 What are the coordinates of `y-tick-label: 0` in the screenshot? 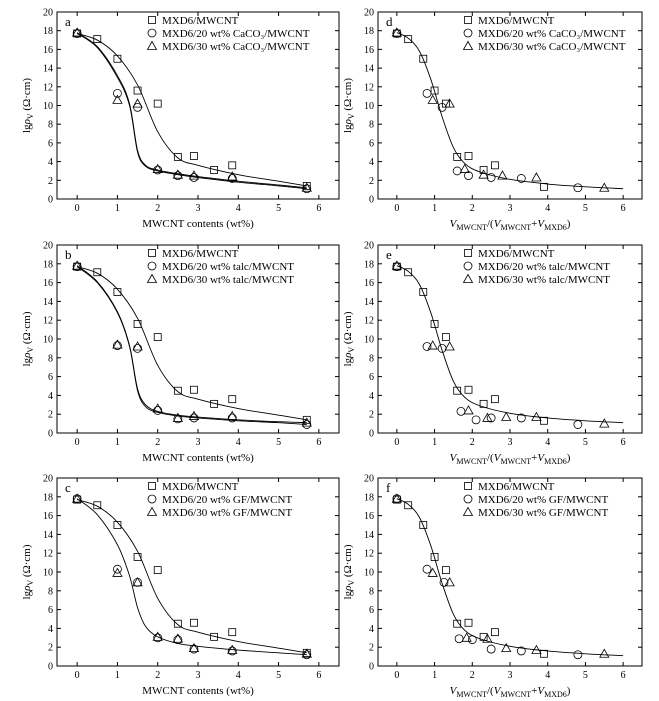 It's located at (50, 434).